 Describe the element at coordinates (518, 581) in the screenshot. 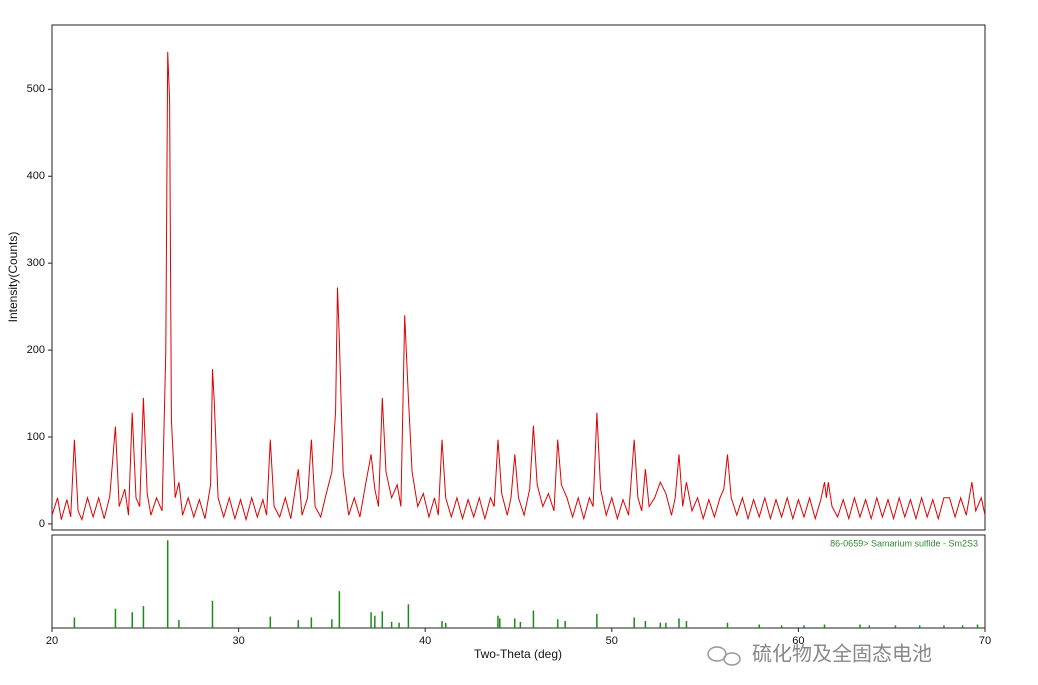

I see `bottom-frame` at that location.